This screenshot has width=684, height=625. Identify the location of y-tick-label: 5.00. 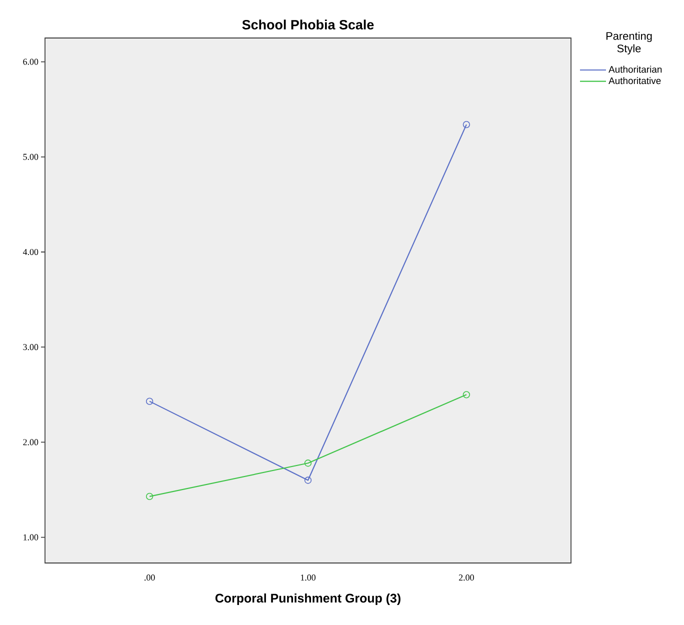
(30, 157).